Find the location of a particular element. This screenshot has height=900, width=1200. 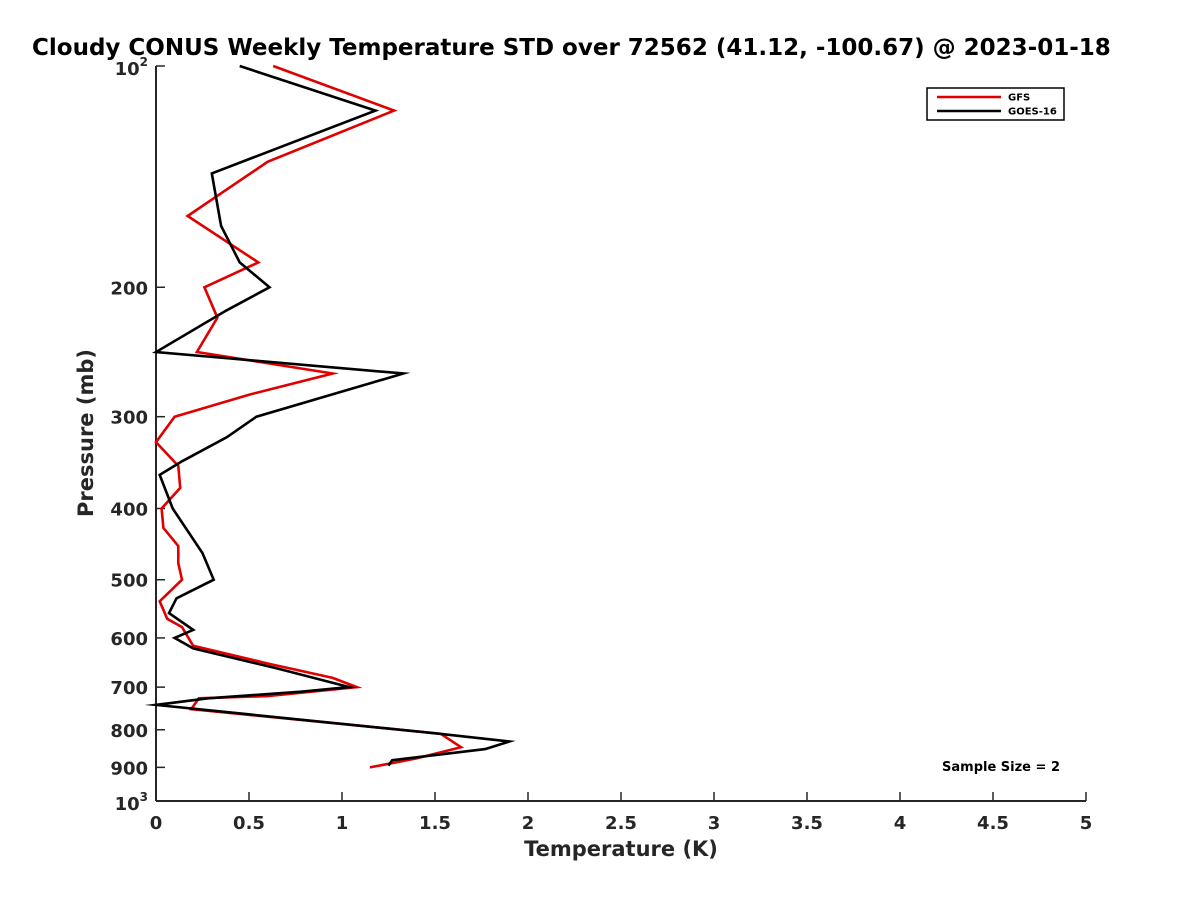

x-tick-label: 0.5 is located at coordinates (249, 823).